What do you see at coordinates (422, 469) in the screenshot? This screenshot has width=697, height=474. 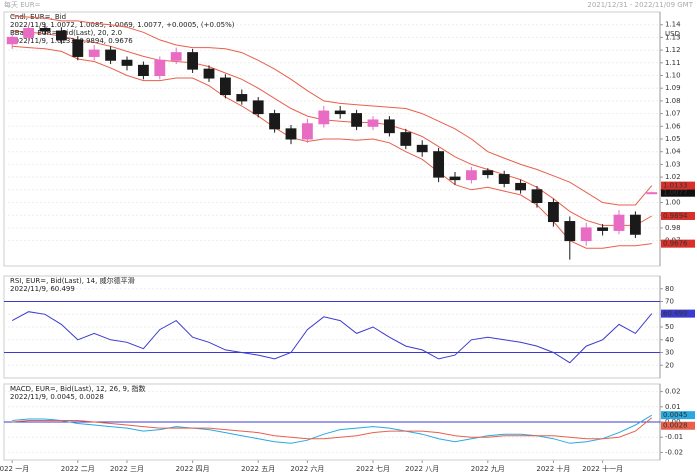 I see `x-tick-label: 2022 八月` at bounding box center [422, 469].